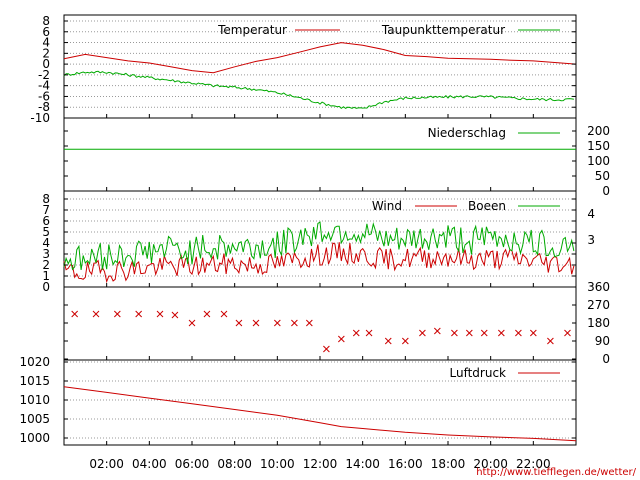 This screenshot has height=480, width=640. I want to click on y-tick-label: 200, so click(598, 131).